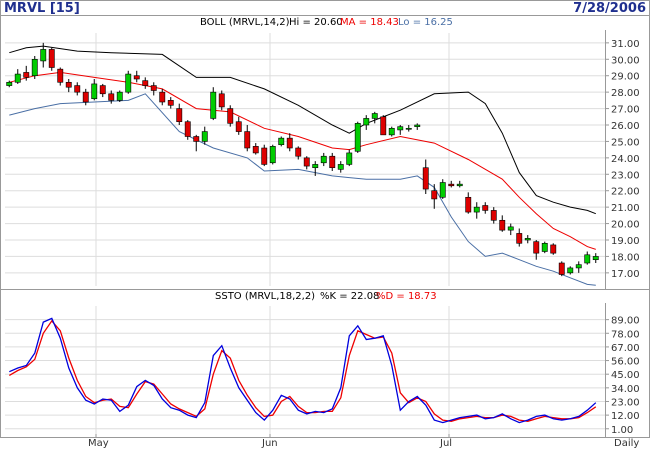 This screenshot has height=450, width=650. What do you see at coordinates (626, 443) in the screenshot?
I see `x-tick-daily: Daily` at bounding box center [626, 443].